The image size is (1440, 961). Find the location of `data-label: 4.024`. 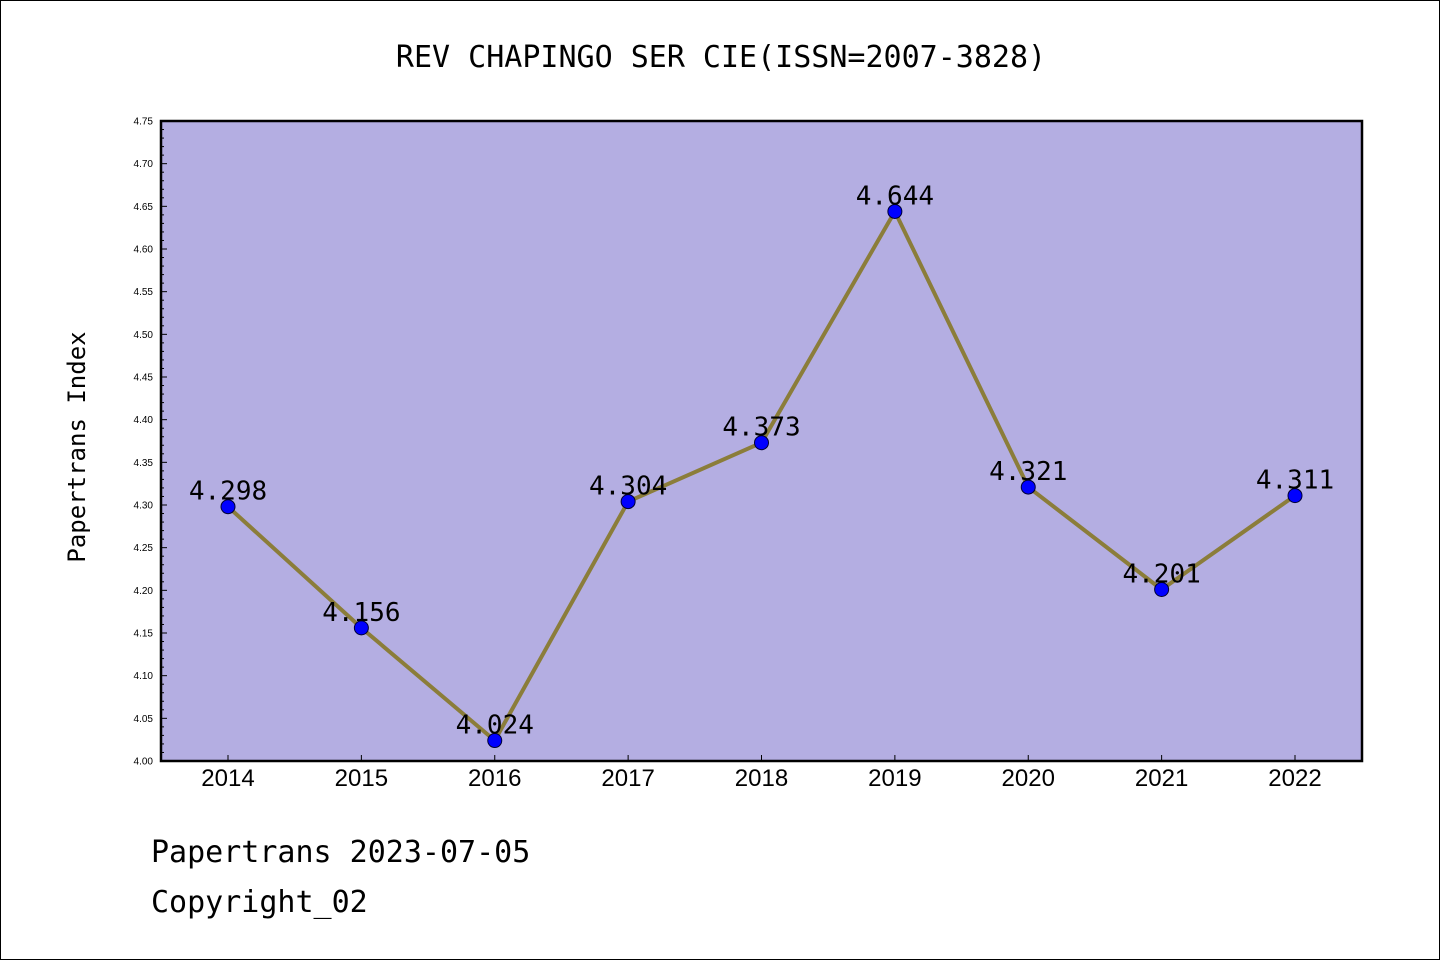

data-label: 4.024 is located at coordinates (495, 726).